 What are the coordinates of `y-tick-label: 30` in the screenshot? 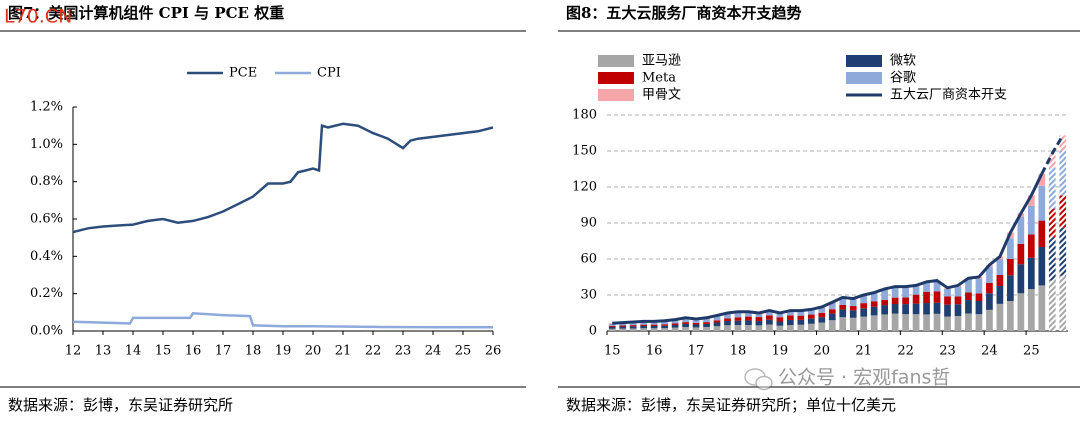 It's located at (588, 295).